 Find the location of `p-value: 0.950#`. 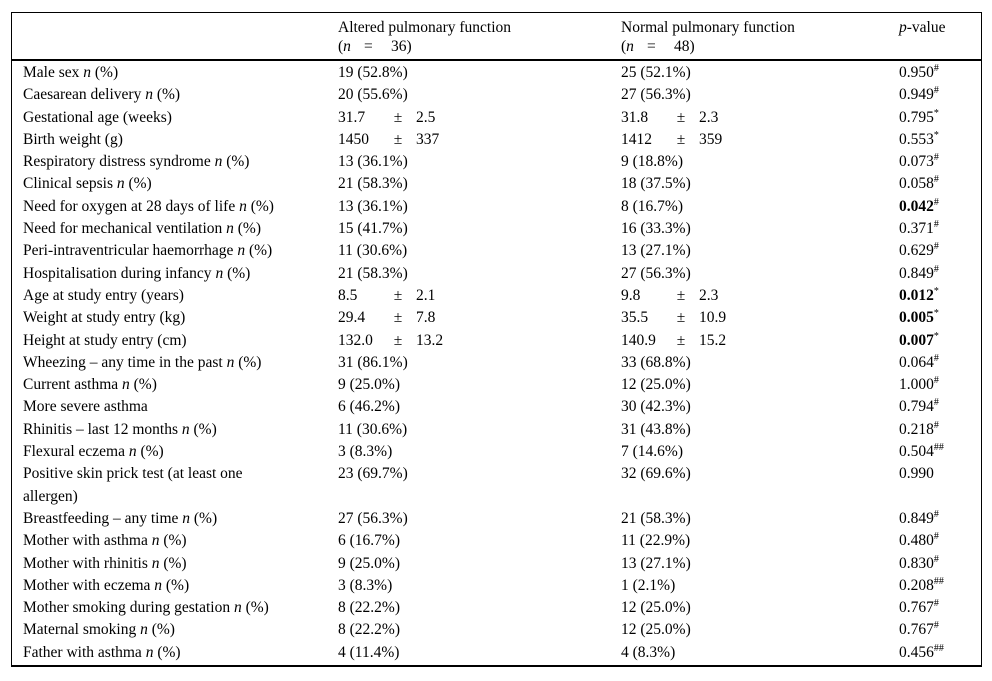

p-value: 0.950# is located at coordinates (919, 71).